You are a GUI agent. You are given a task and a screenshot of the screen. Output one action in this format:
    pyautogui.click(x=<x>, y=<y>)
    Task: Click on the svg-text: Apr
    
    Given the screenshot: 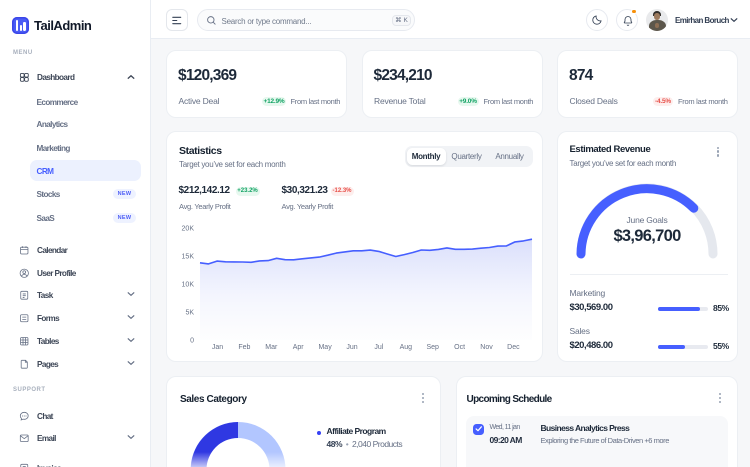 What is the action you would take?
    pyautogui.click(x=299, y=347)
    